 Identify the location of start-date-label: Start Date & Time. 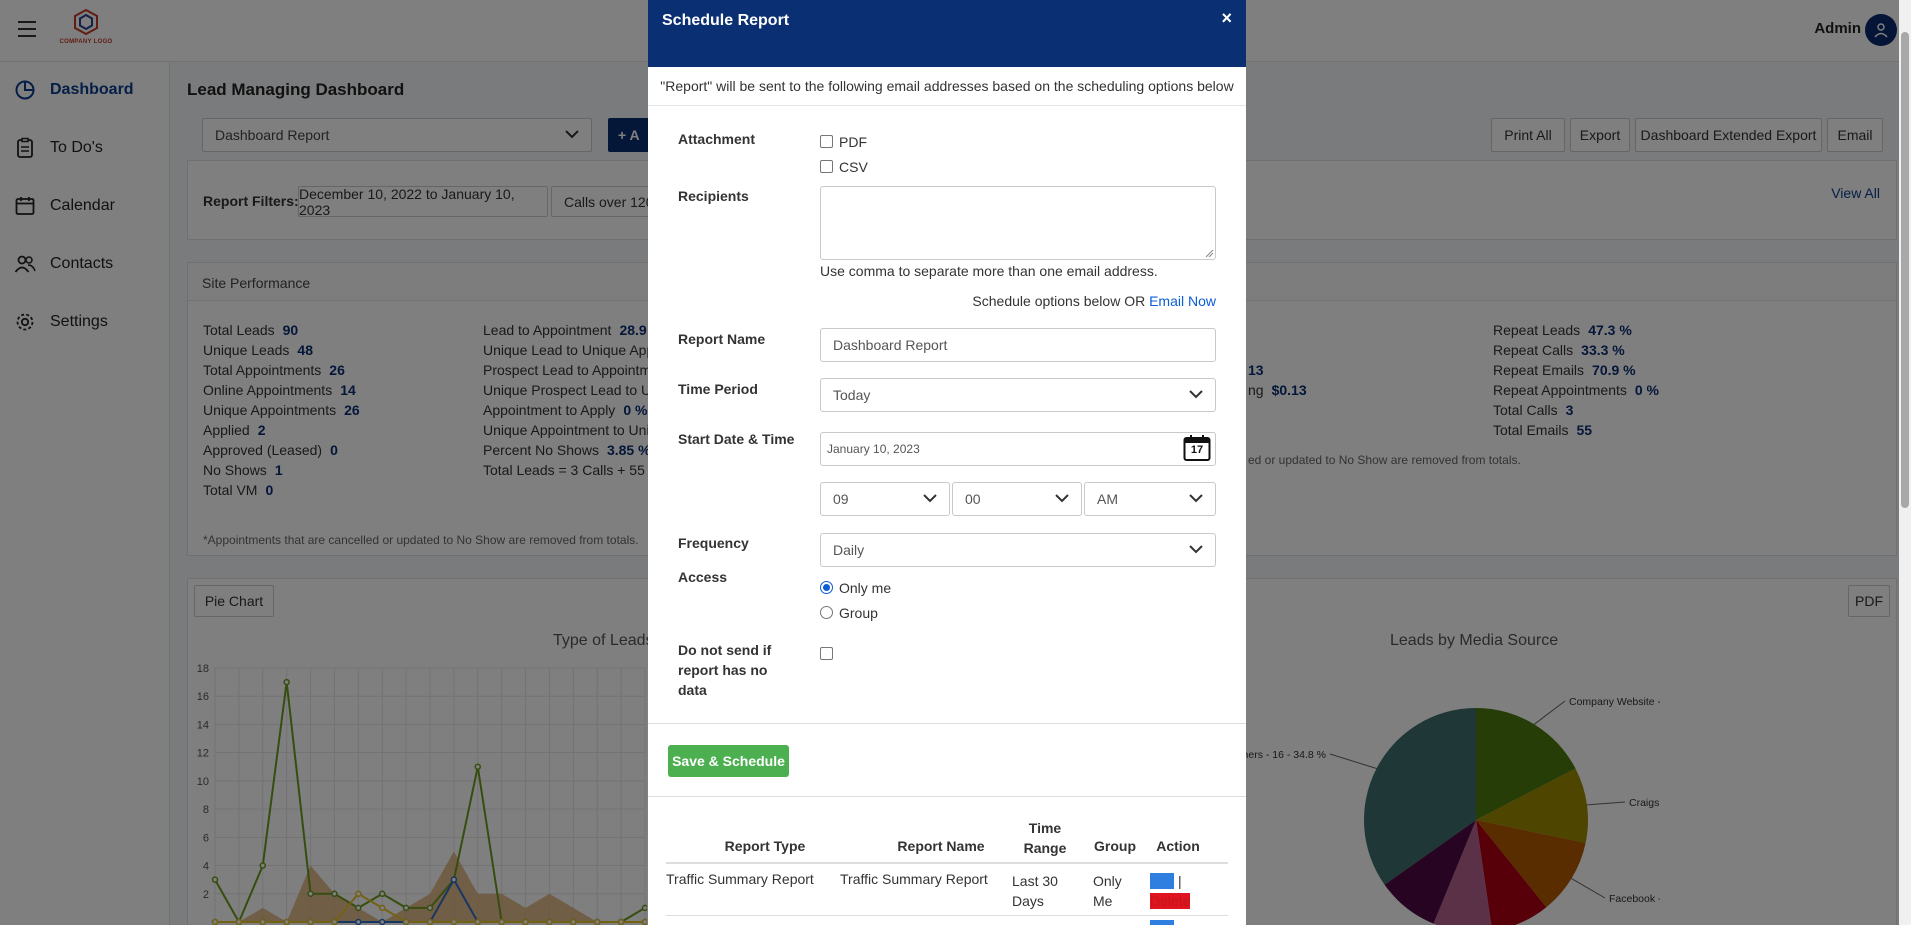
(736, 439).